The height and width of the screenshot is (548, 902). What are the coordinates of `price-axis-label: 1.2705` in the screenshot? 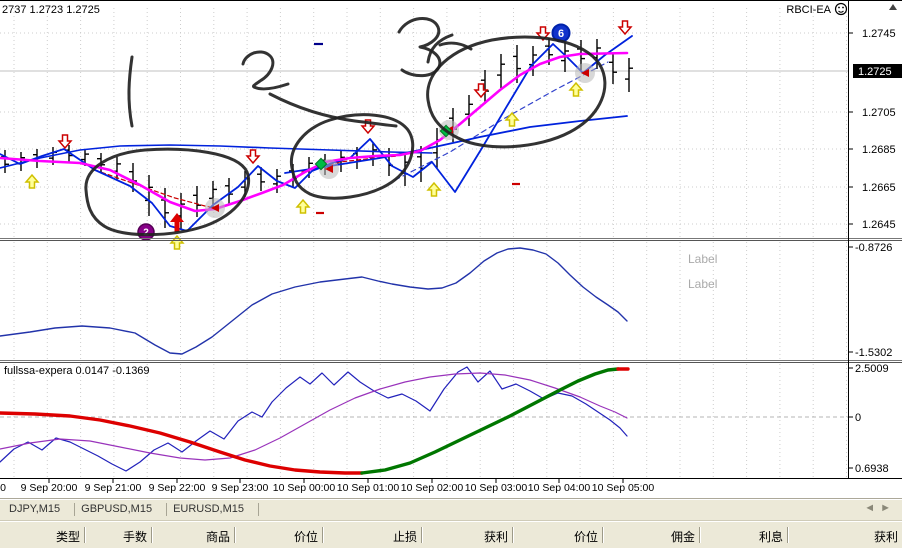 It's located at (879, 113).